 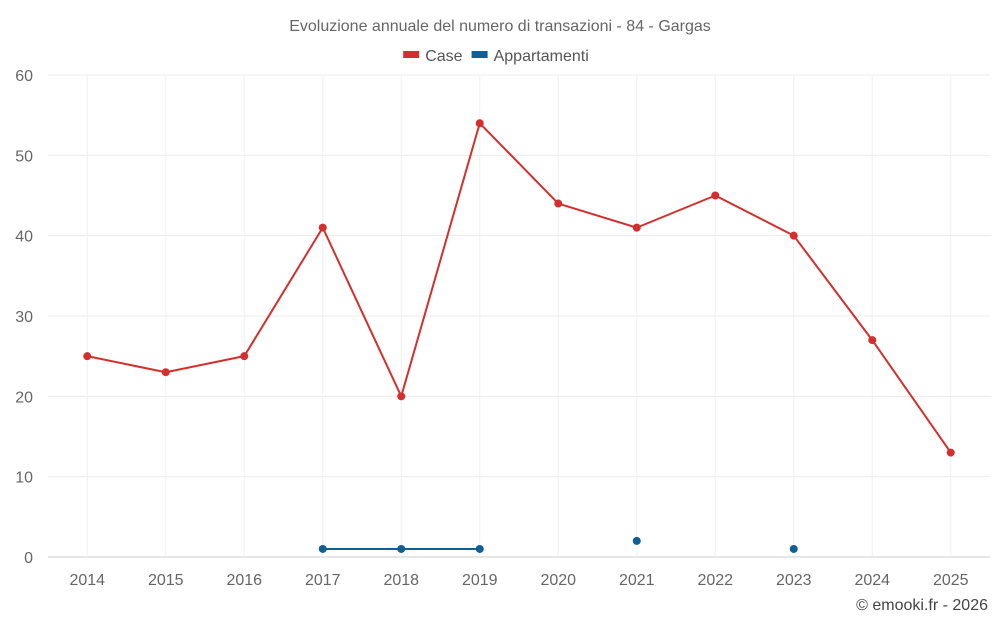 What do you see at coordinates (166, 580) in the screenshot?
I see `x-tick-label: 2015` at bounding box center [166, 580].